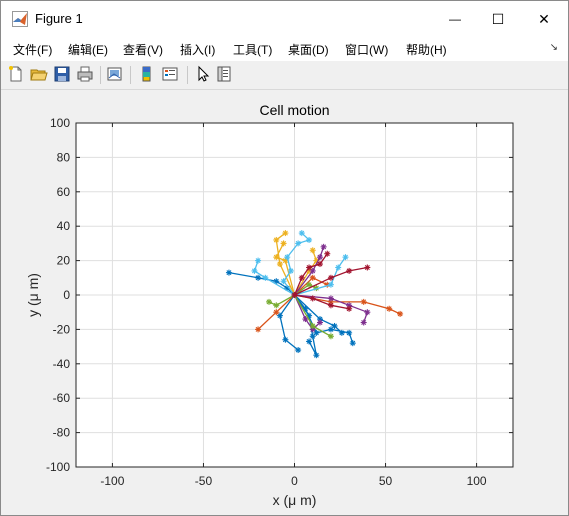  I want to click on toolbar, so click(284, 75).